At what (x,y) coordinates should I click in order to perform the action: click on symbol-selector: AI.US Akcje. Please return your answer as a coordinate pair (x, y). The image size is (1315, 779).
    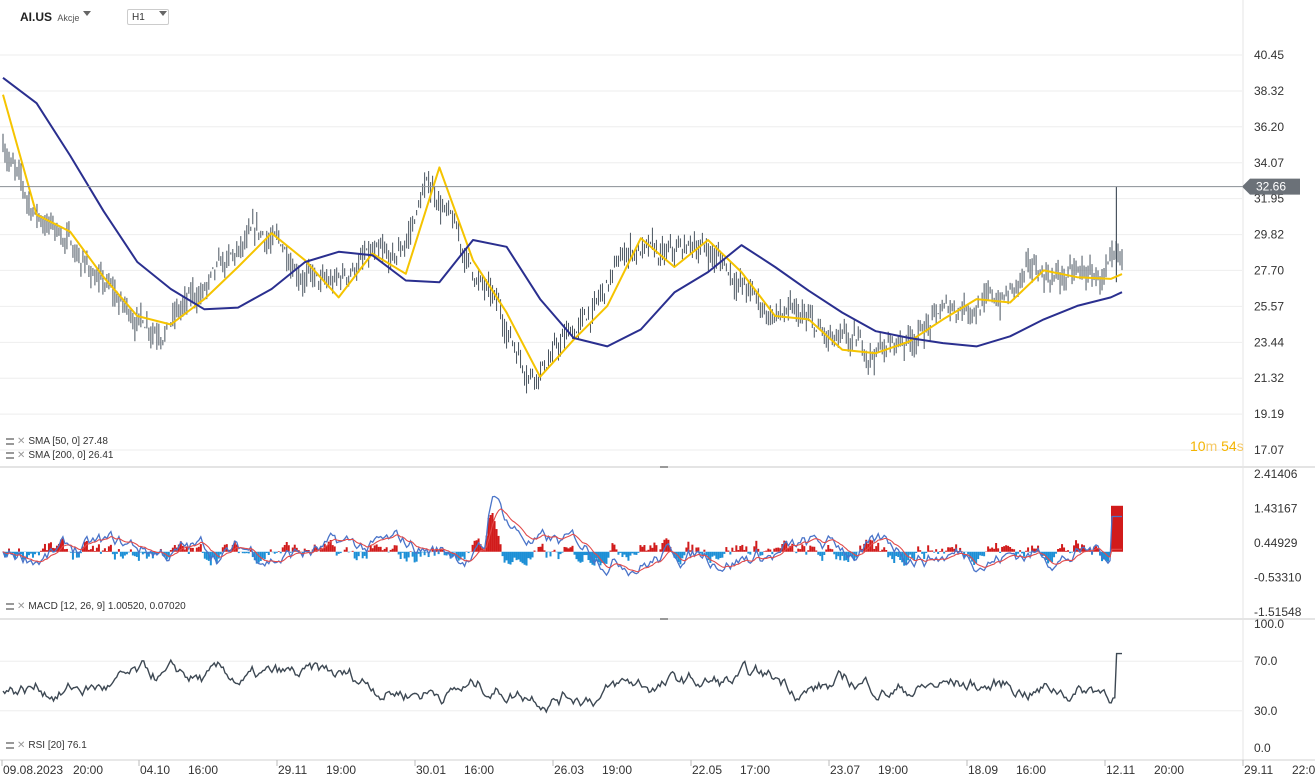
    Looking at the image, I should click on (49, 17).